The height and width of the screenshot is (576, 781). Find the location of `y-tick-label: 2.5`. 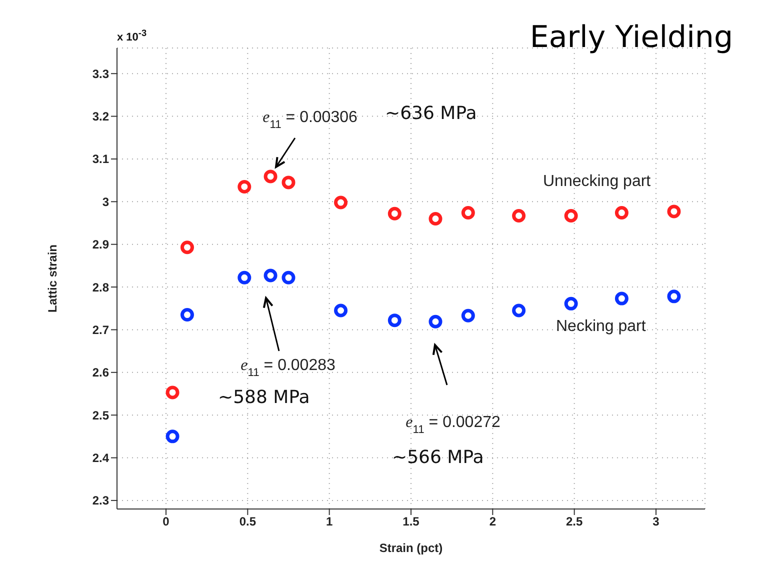

y-tick-label: 2.5 is located at coordinates (101, 415).